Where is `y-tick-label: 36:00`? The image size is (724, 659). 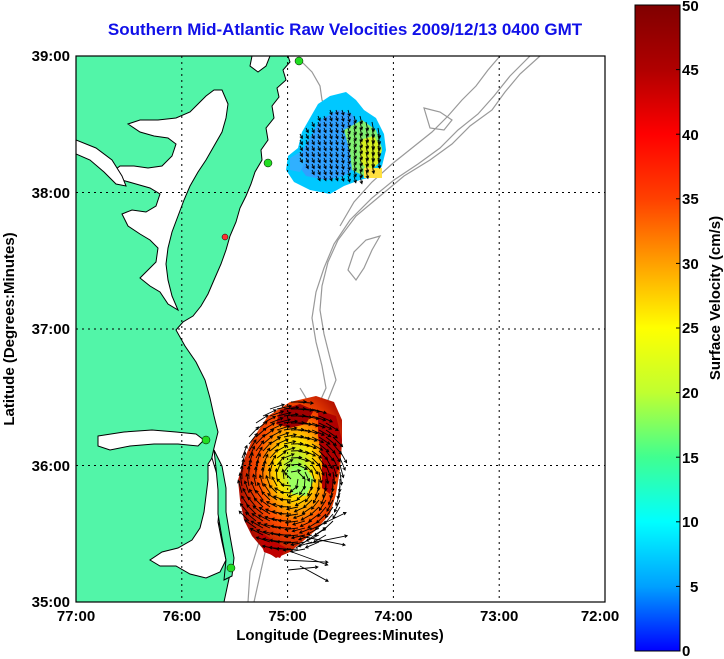
y-tick-label: 36:00 is located at coordinates (51, 466).